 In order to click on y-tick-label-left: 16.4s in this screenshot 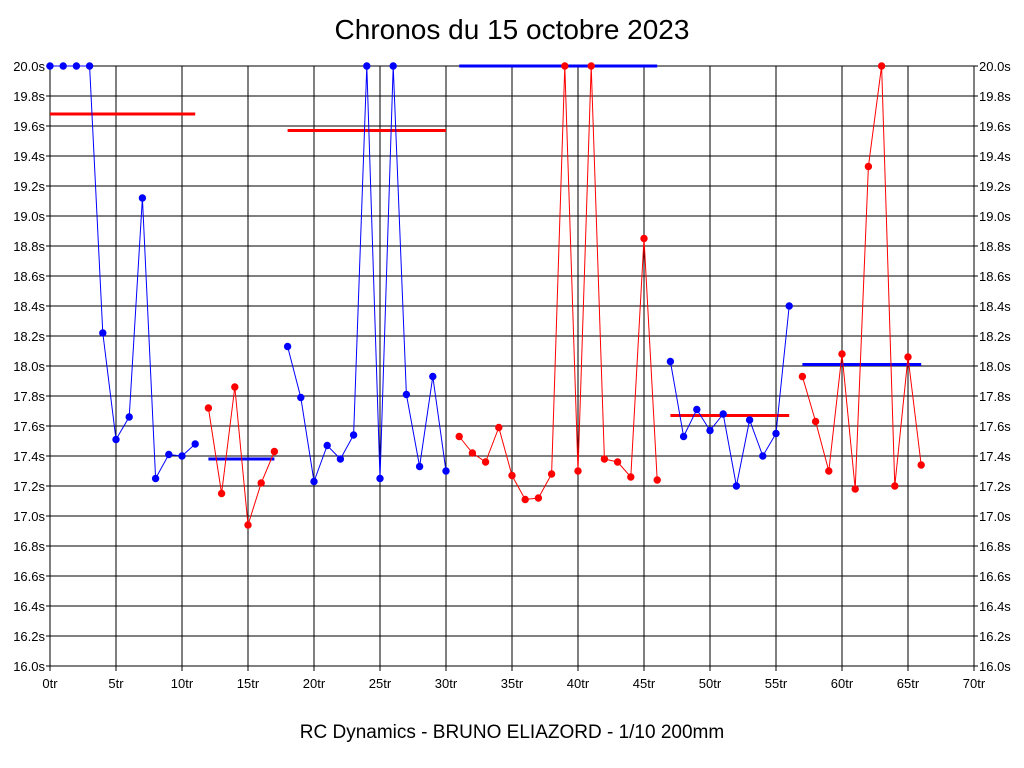, I will do `click(29, 606)`.